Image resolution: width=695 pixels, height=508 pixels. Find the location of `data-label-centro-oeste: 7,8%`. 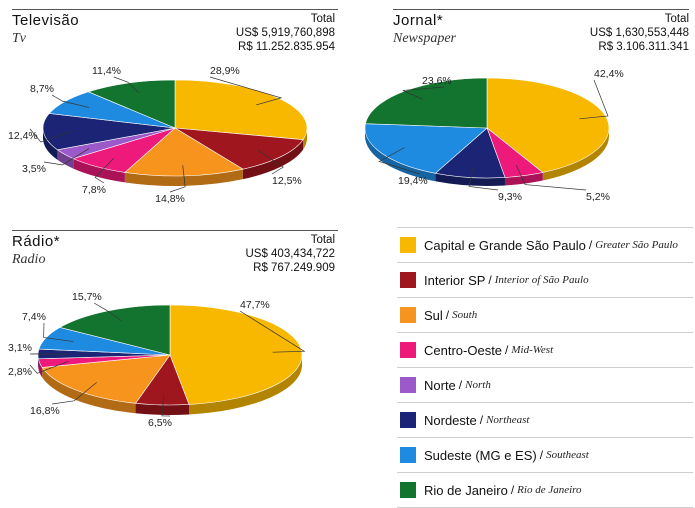

data-label-centro-oeste: 7,8% is located at coordinates (94, 190).